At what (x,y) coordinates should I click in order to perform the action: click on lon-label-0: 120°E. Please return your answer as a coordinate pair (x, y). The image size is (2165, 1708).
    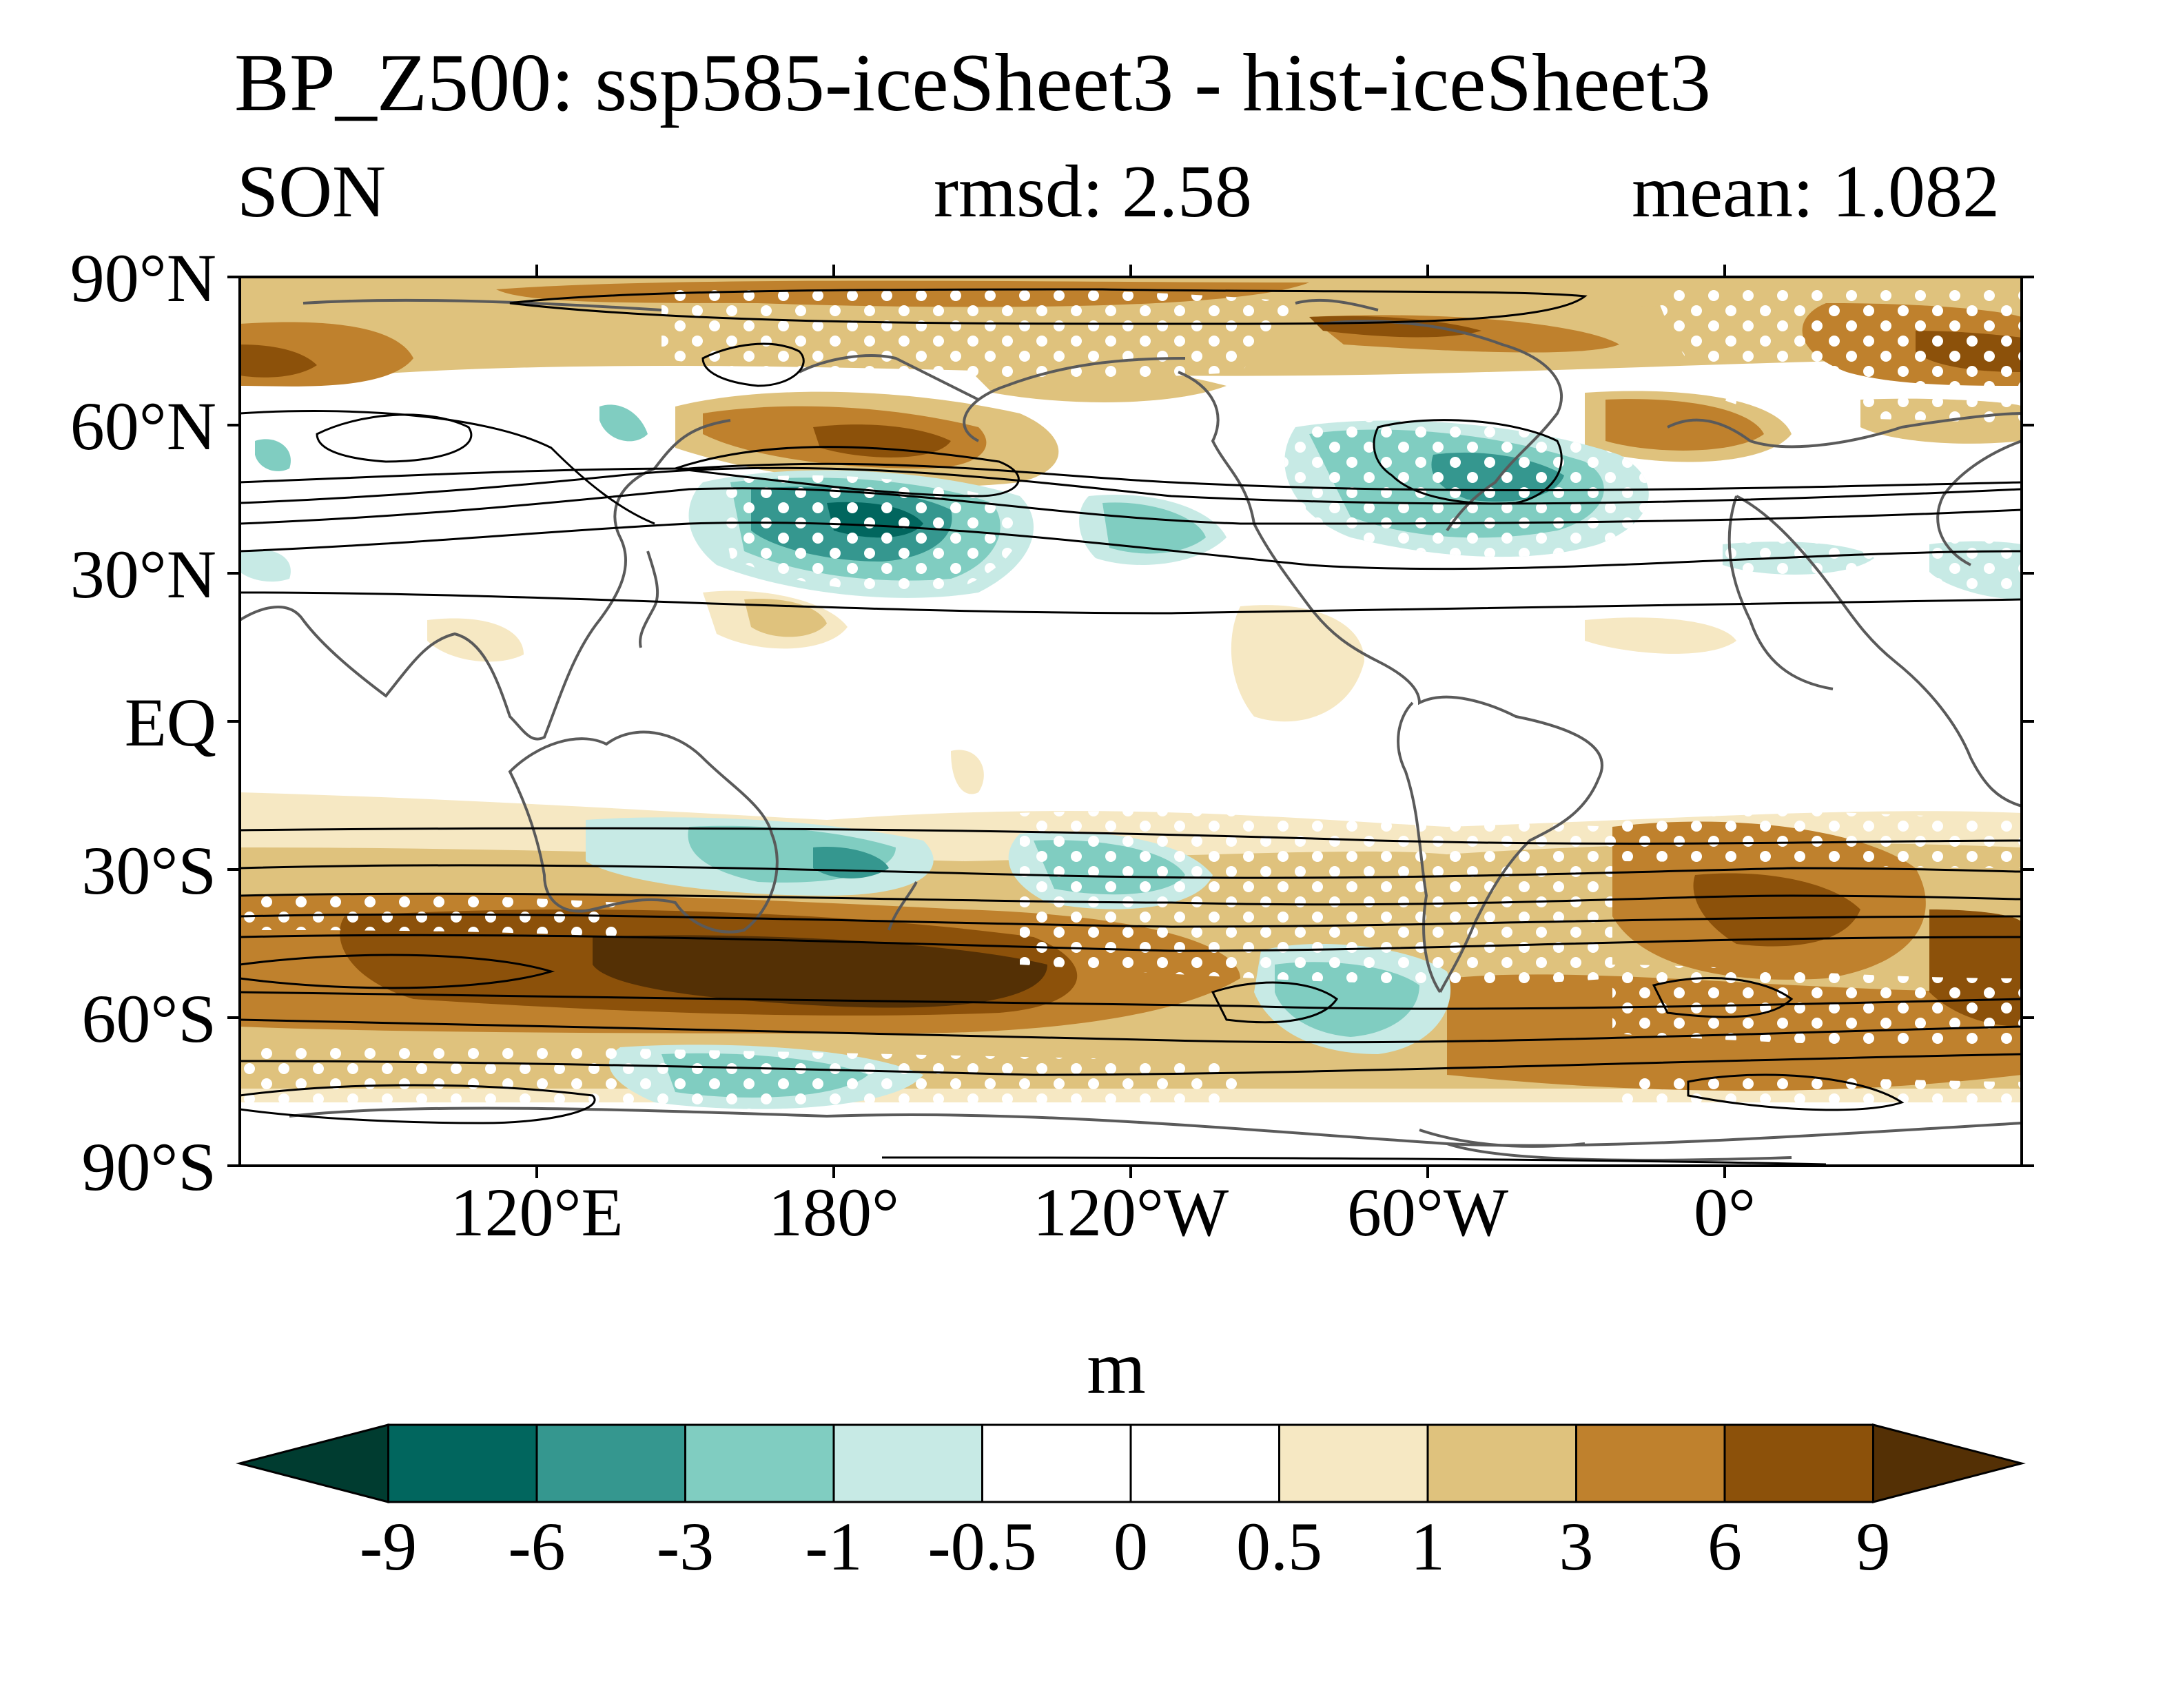
    Looking at the image, I should click on (537, 1212).